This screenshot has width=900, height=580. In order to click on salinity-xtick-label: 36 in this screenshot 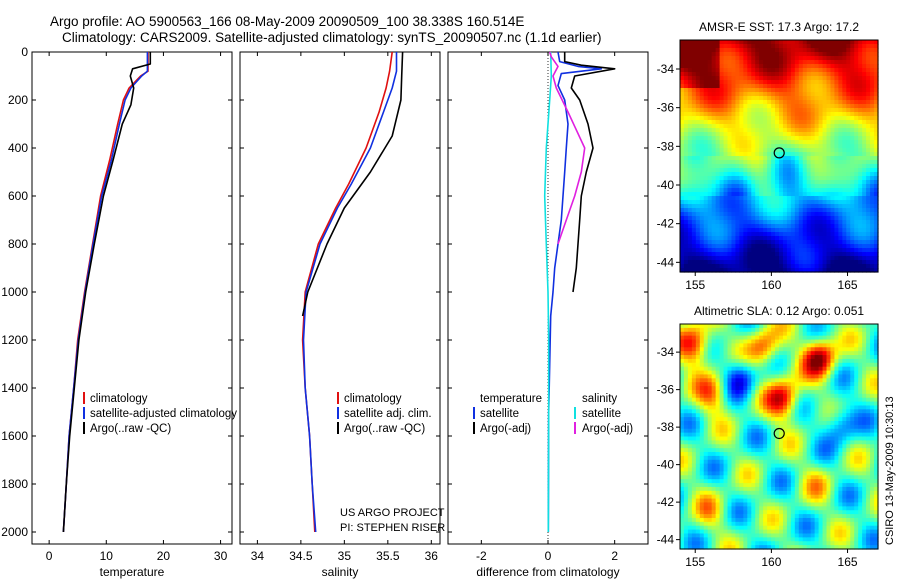, I will do `click(432, 556)`.